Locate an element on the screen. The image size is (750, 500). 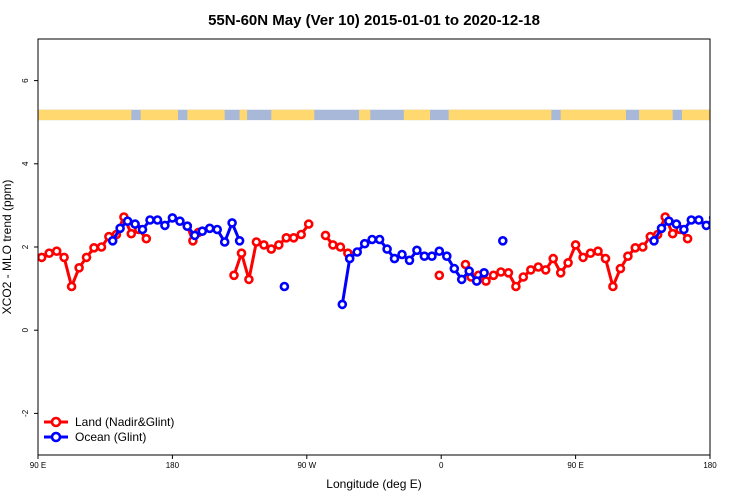
series-land is located at coordinates (365, 252).